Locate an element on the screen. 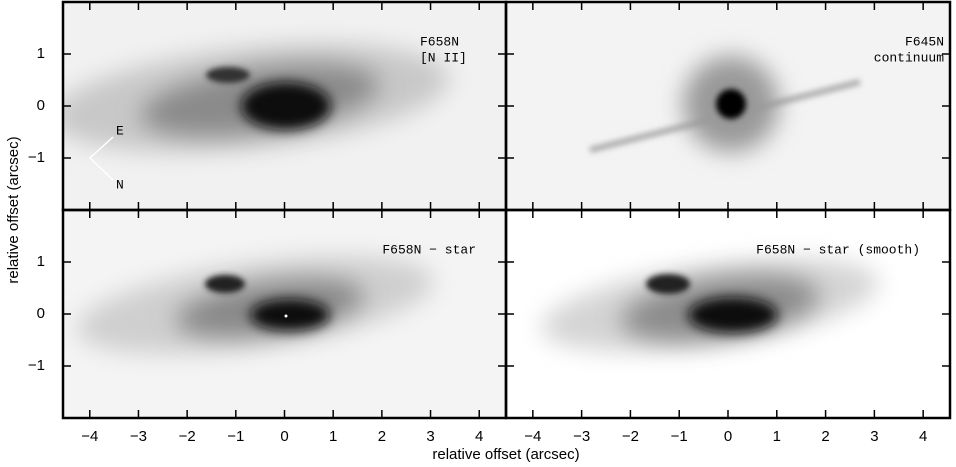 This screenshot has height=467, width=956. panel-label: F658N − star (smooth) is located at coordinates (838, 249).